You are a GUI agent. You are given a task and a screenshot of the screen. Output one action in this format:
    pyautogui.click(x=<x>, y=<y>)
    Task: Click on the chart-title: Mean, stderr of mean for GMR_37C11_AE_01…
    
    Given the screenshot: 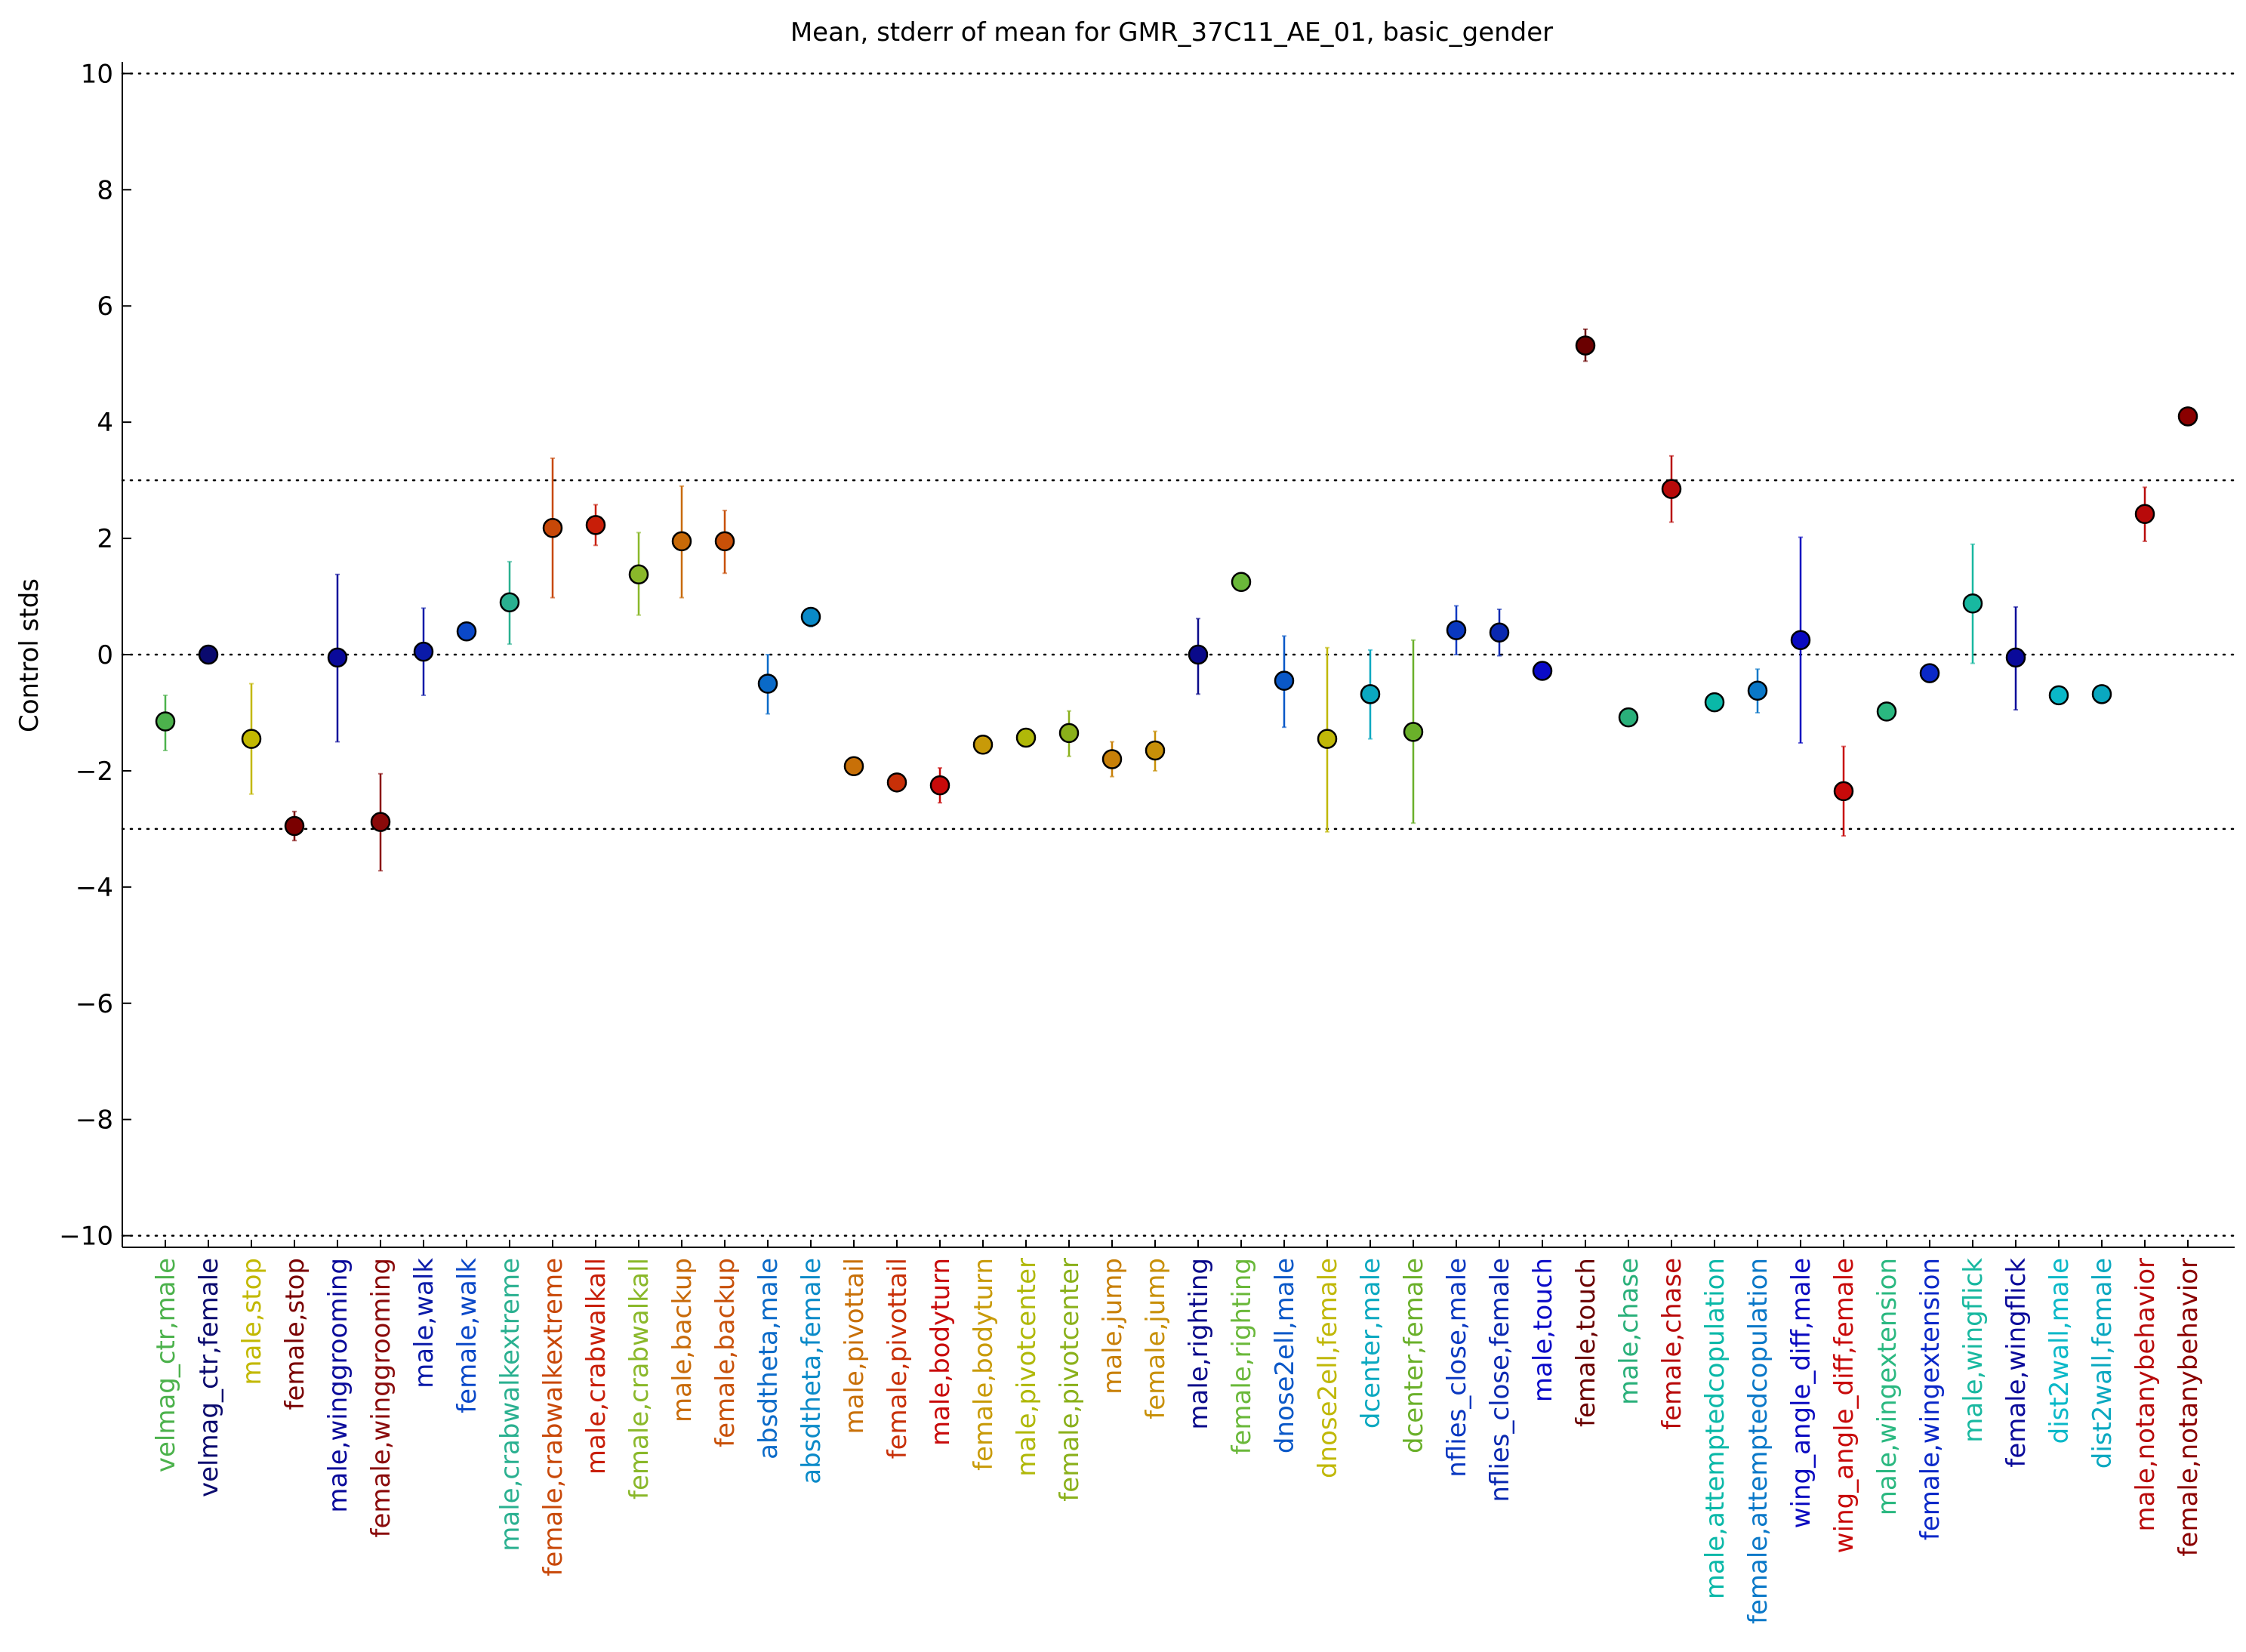 What is the action you would take?
    pyautogui.click(x=1172, y=32)
    